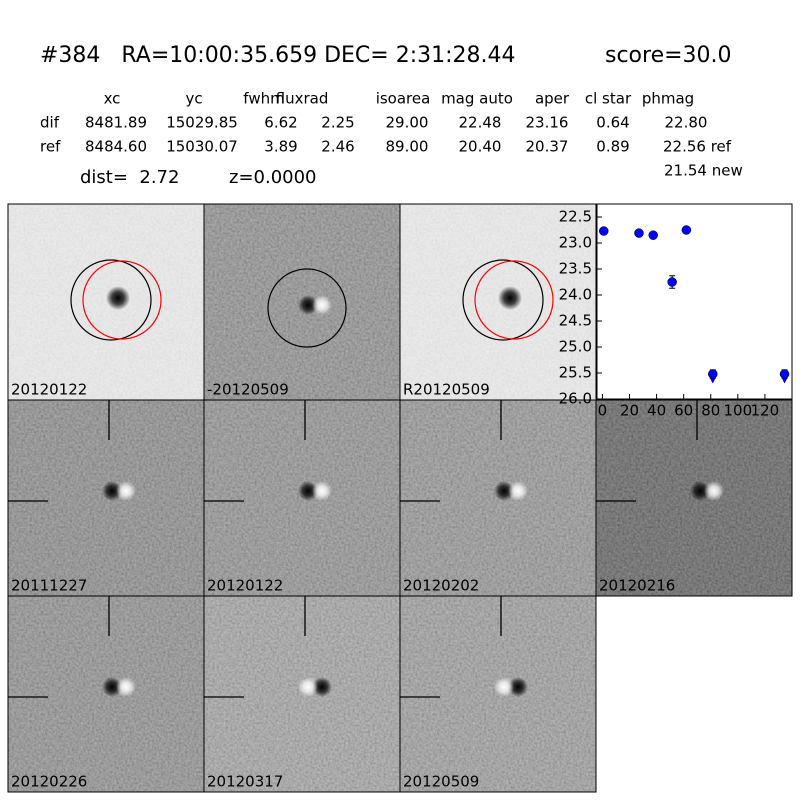 Image resolution: width=800 pixels, height=800 pixels. Describe the element at coordinates (552, 99) in the screenshot. I see `column-header: aper` at that location.